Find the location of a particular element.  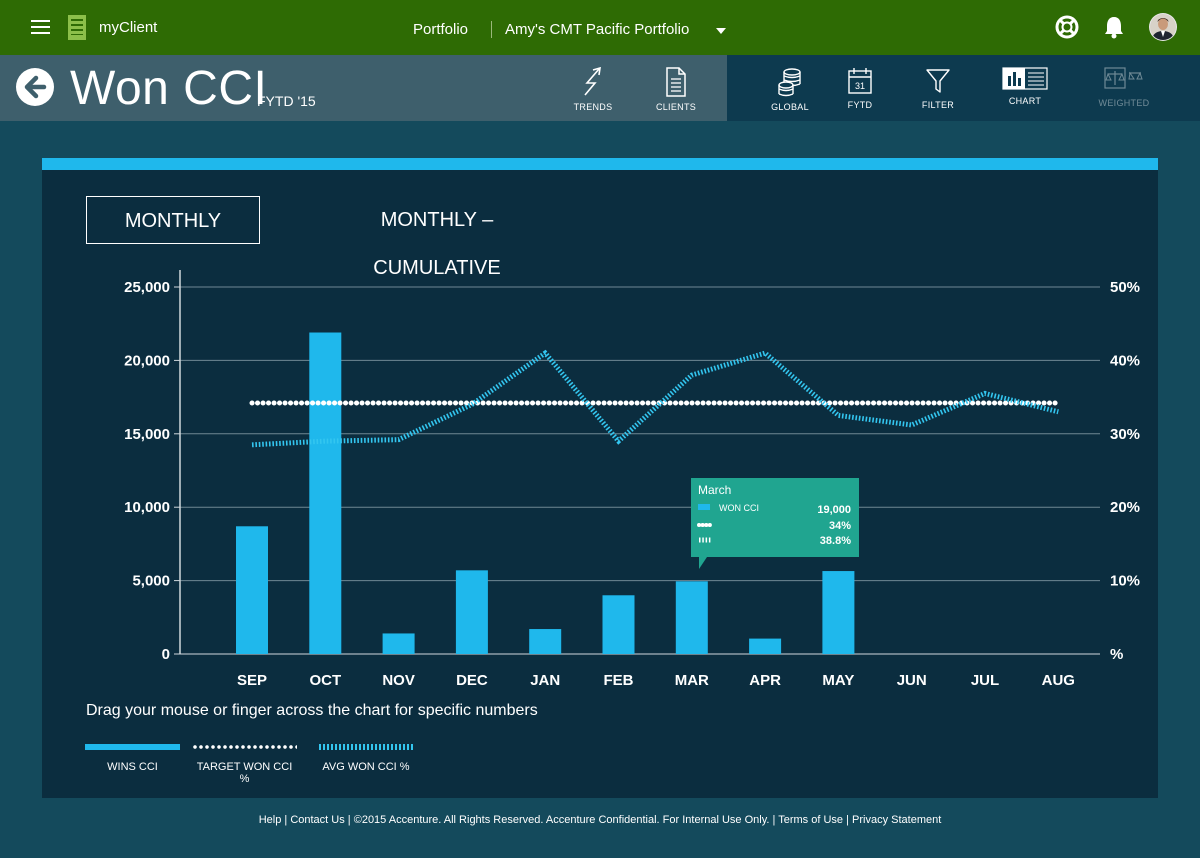

tooltip-avg-pct: 38.8% is located at coordinates (835, 541).